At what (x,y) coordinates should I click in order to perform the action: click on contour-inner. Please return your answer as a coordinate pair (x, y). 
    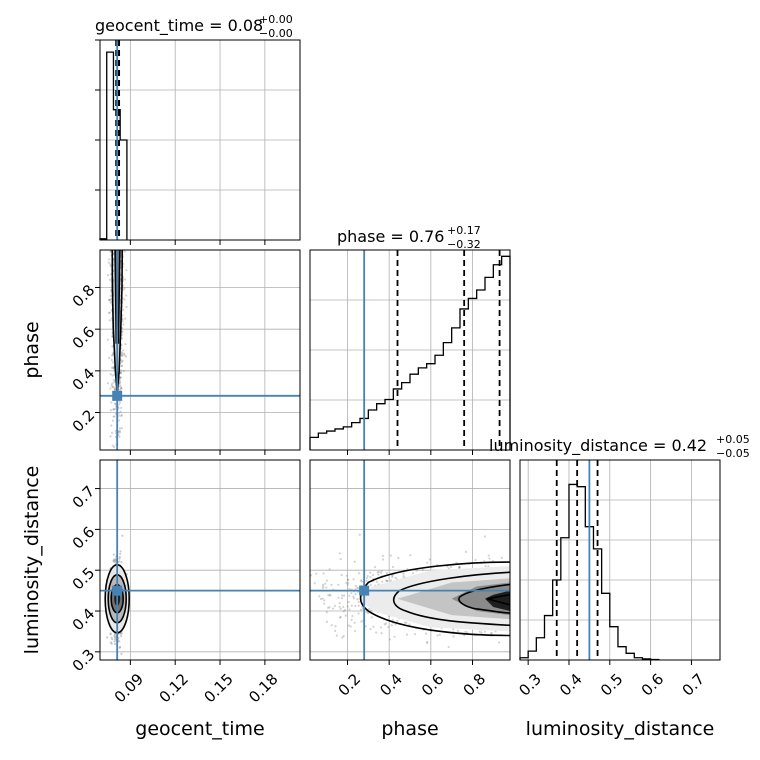
    Looking at the image, I should click on (117, 297).